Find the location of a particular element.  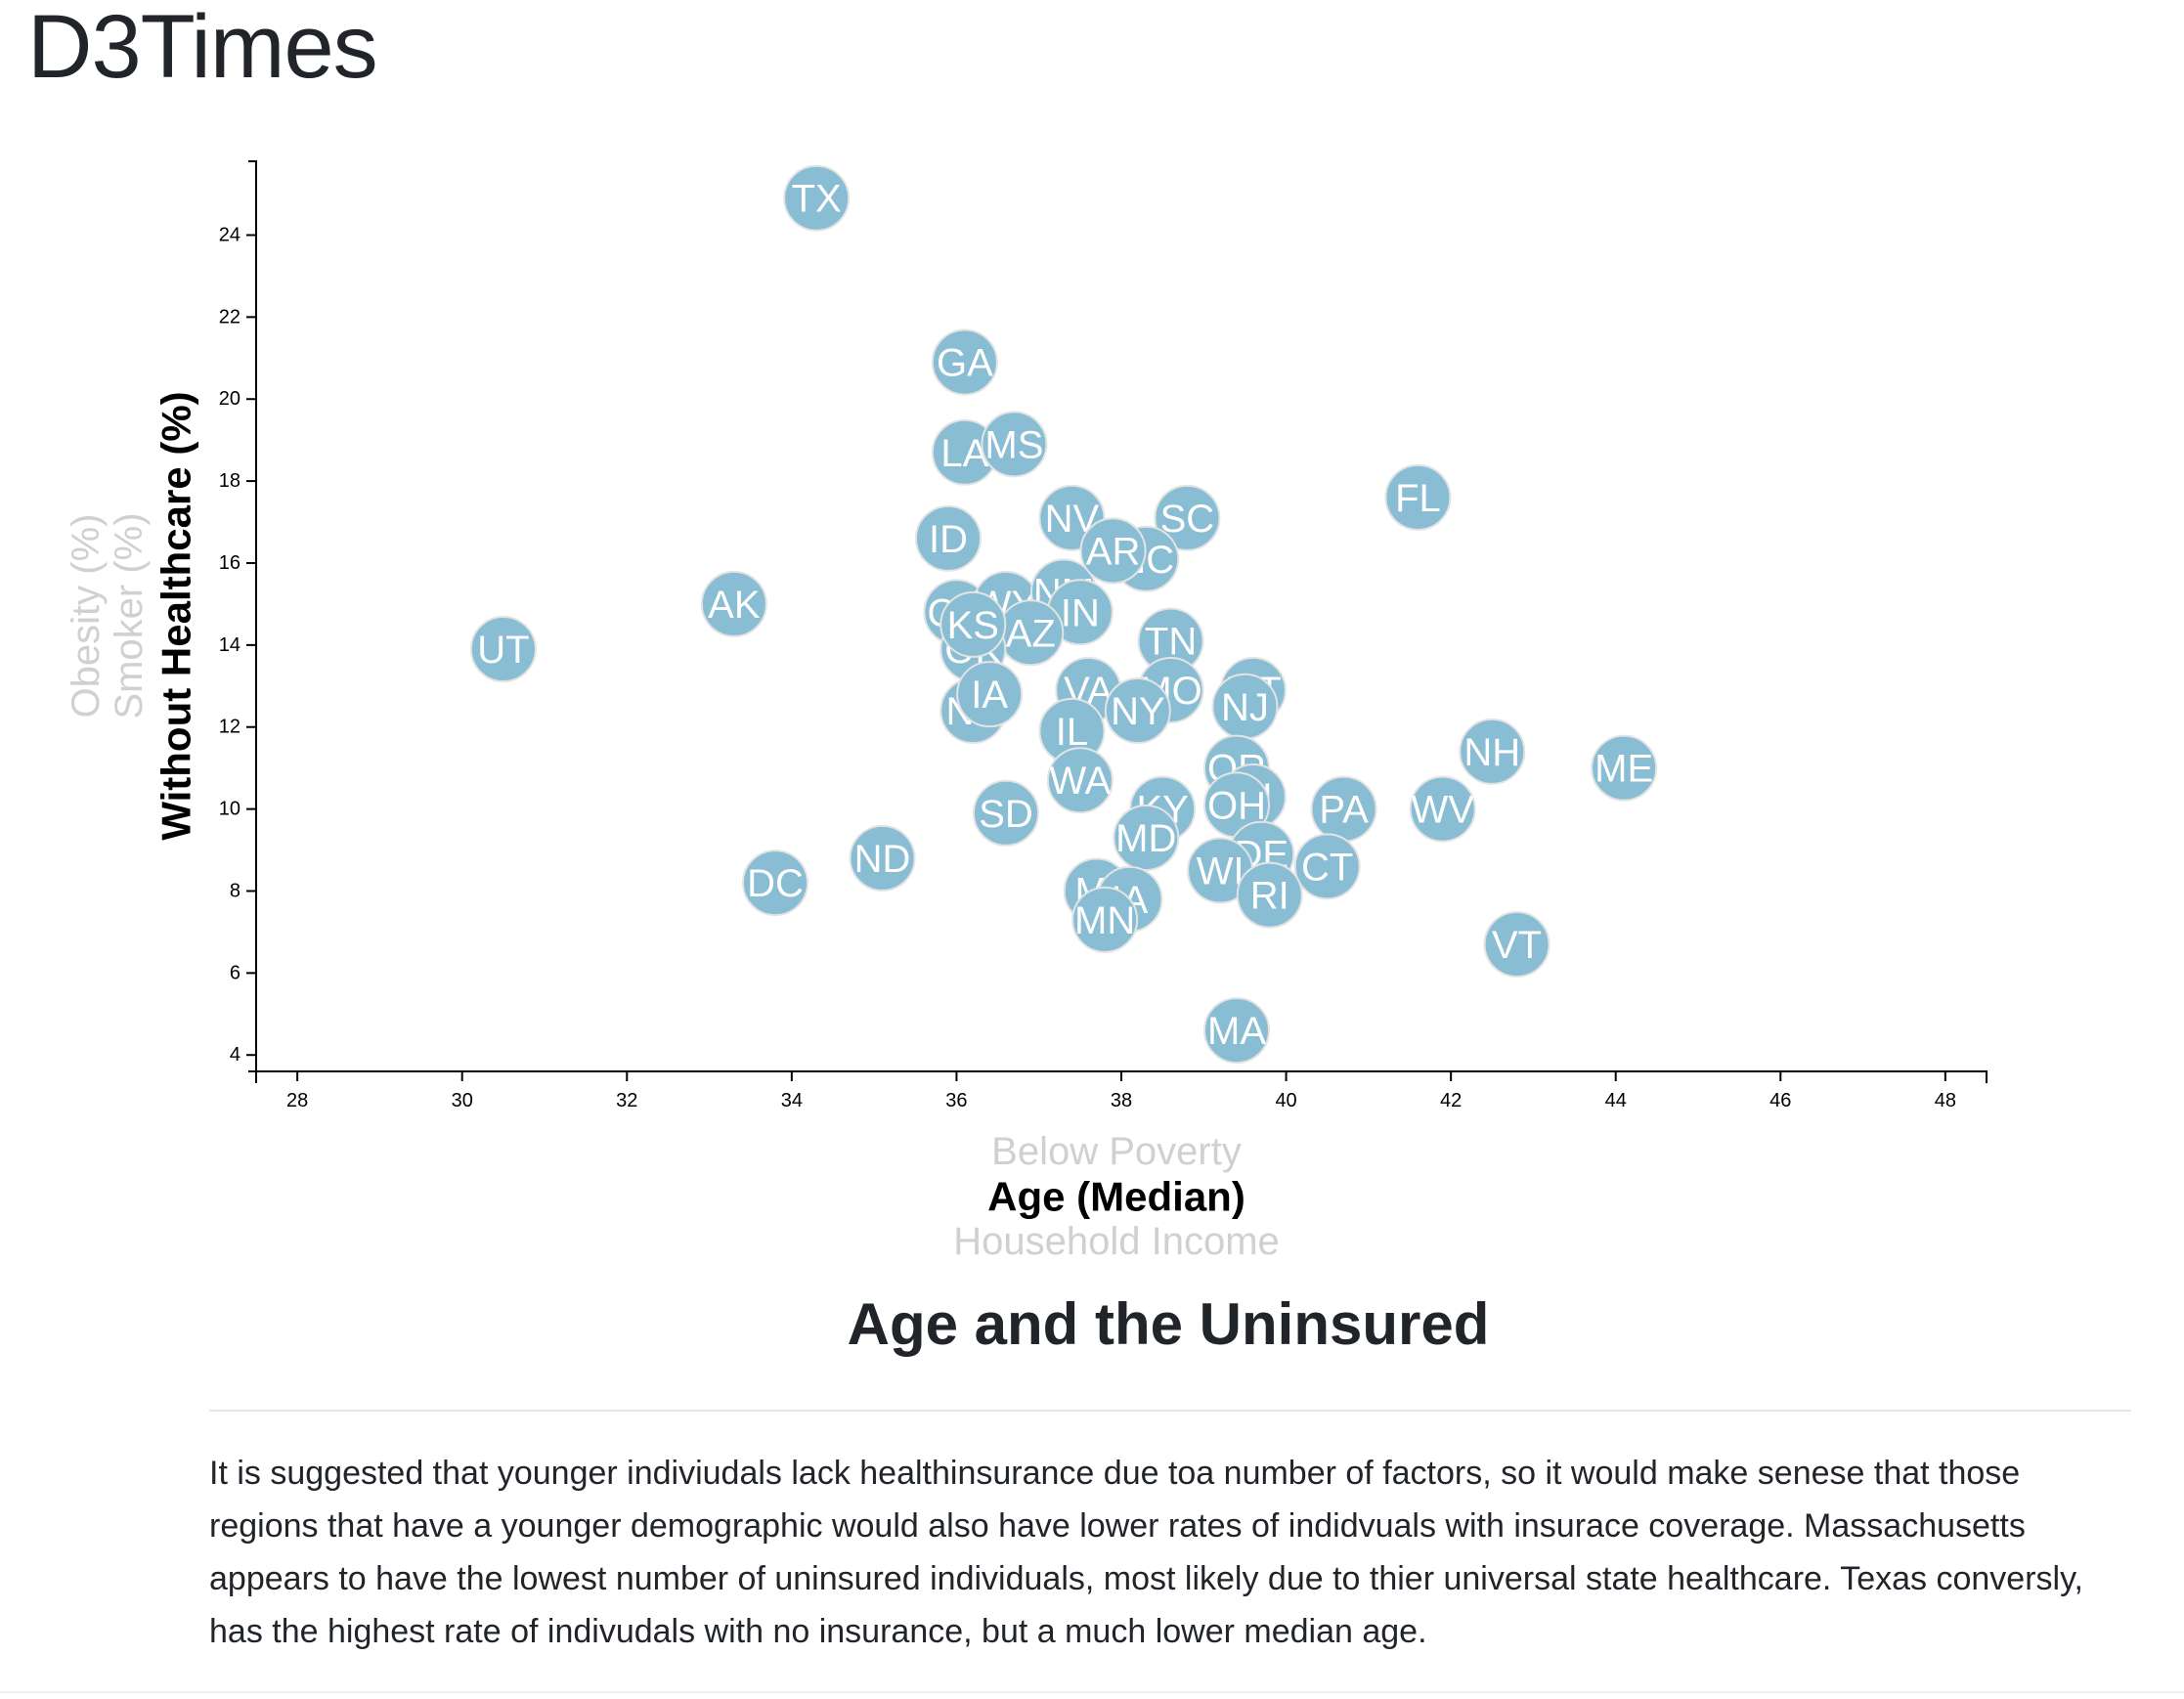

state-marker-az: AZ is located at coordinates (1031, 633).